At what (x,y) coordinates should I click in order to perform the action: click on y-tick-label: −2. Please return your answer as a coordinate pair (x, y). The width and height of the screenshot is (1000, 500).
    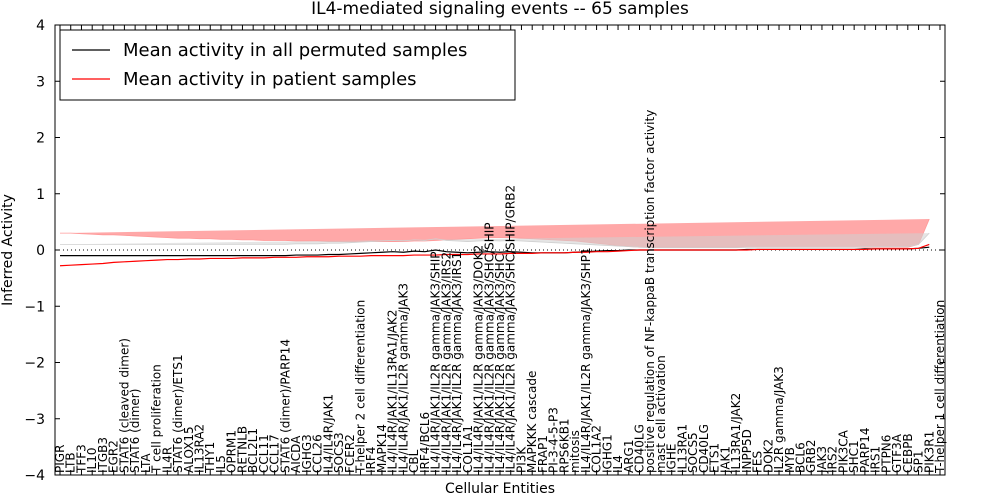
    Looking at the image, I should click on (34, 364).